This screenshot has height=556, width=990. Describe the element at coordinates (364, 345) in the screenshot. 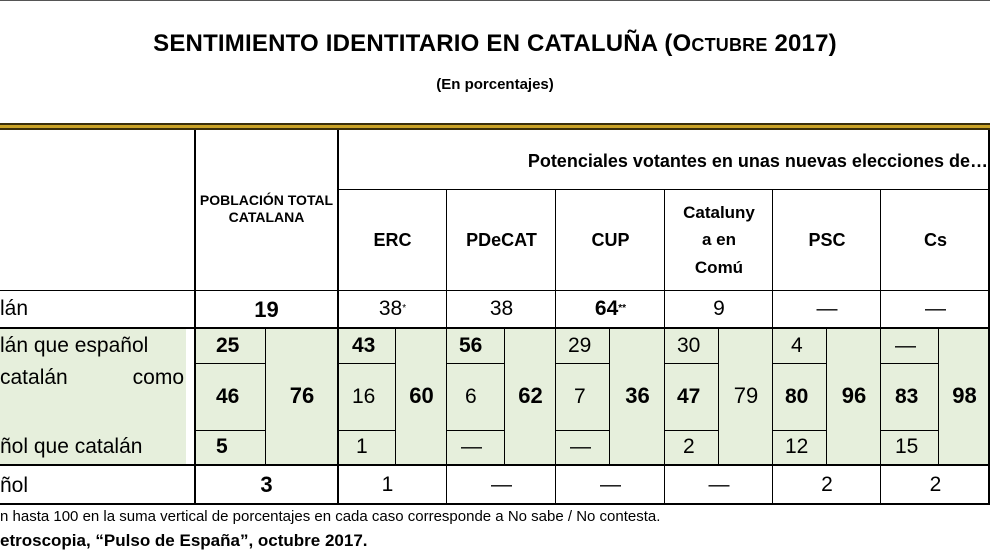

I see `table-cell: 43` at that location.